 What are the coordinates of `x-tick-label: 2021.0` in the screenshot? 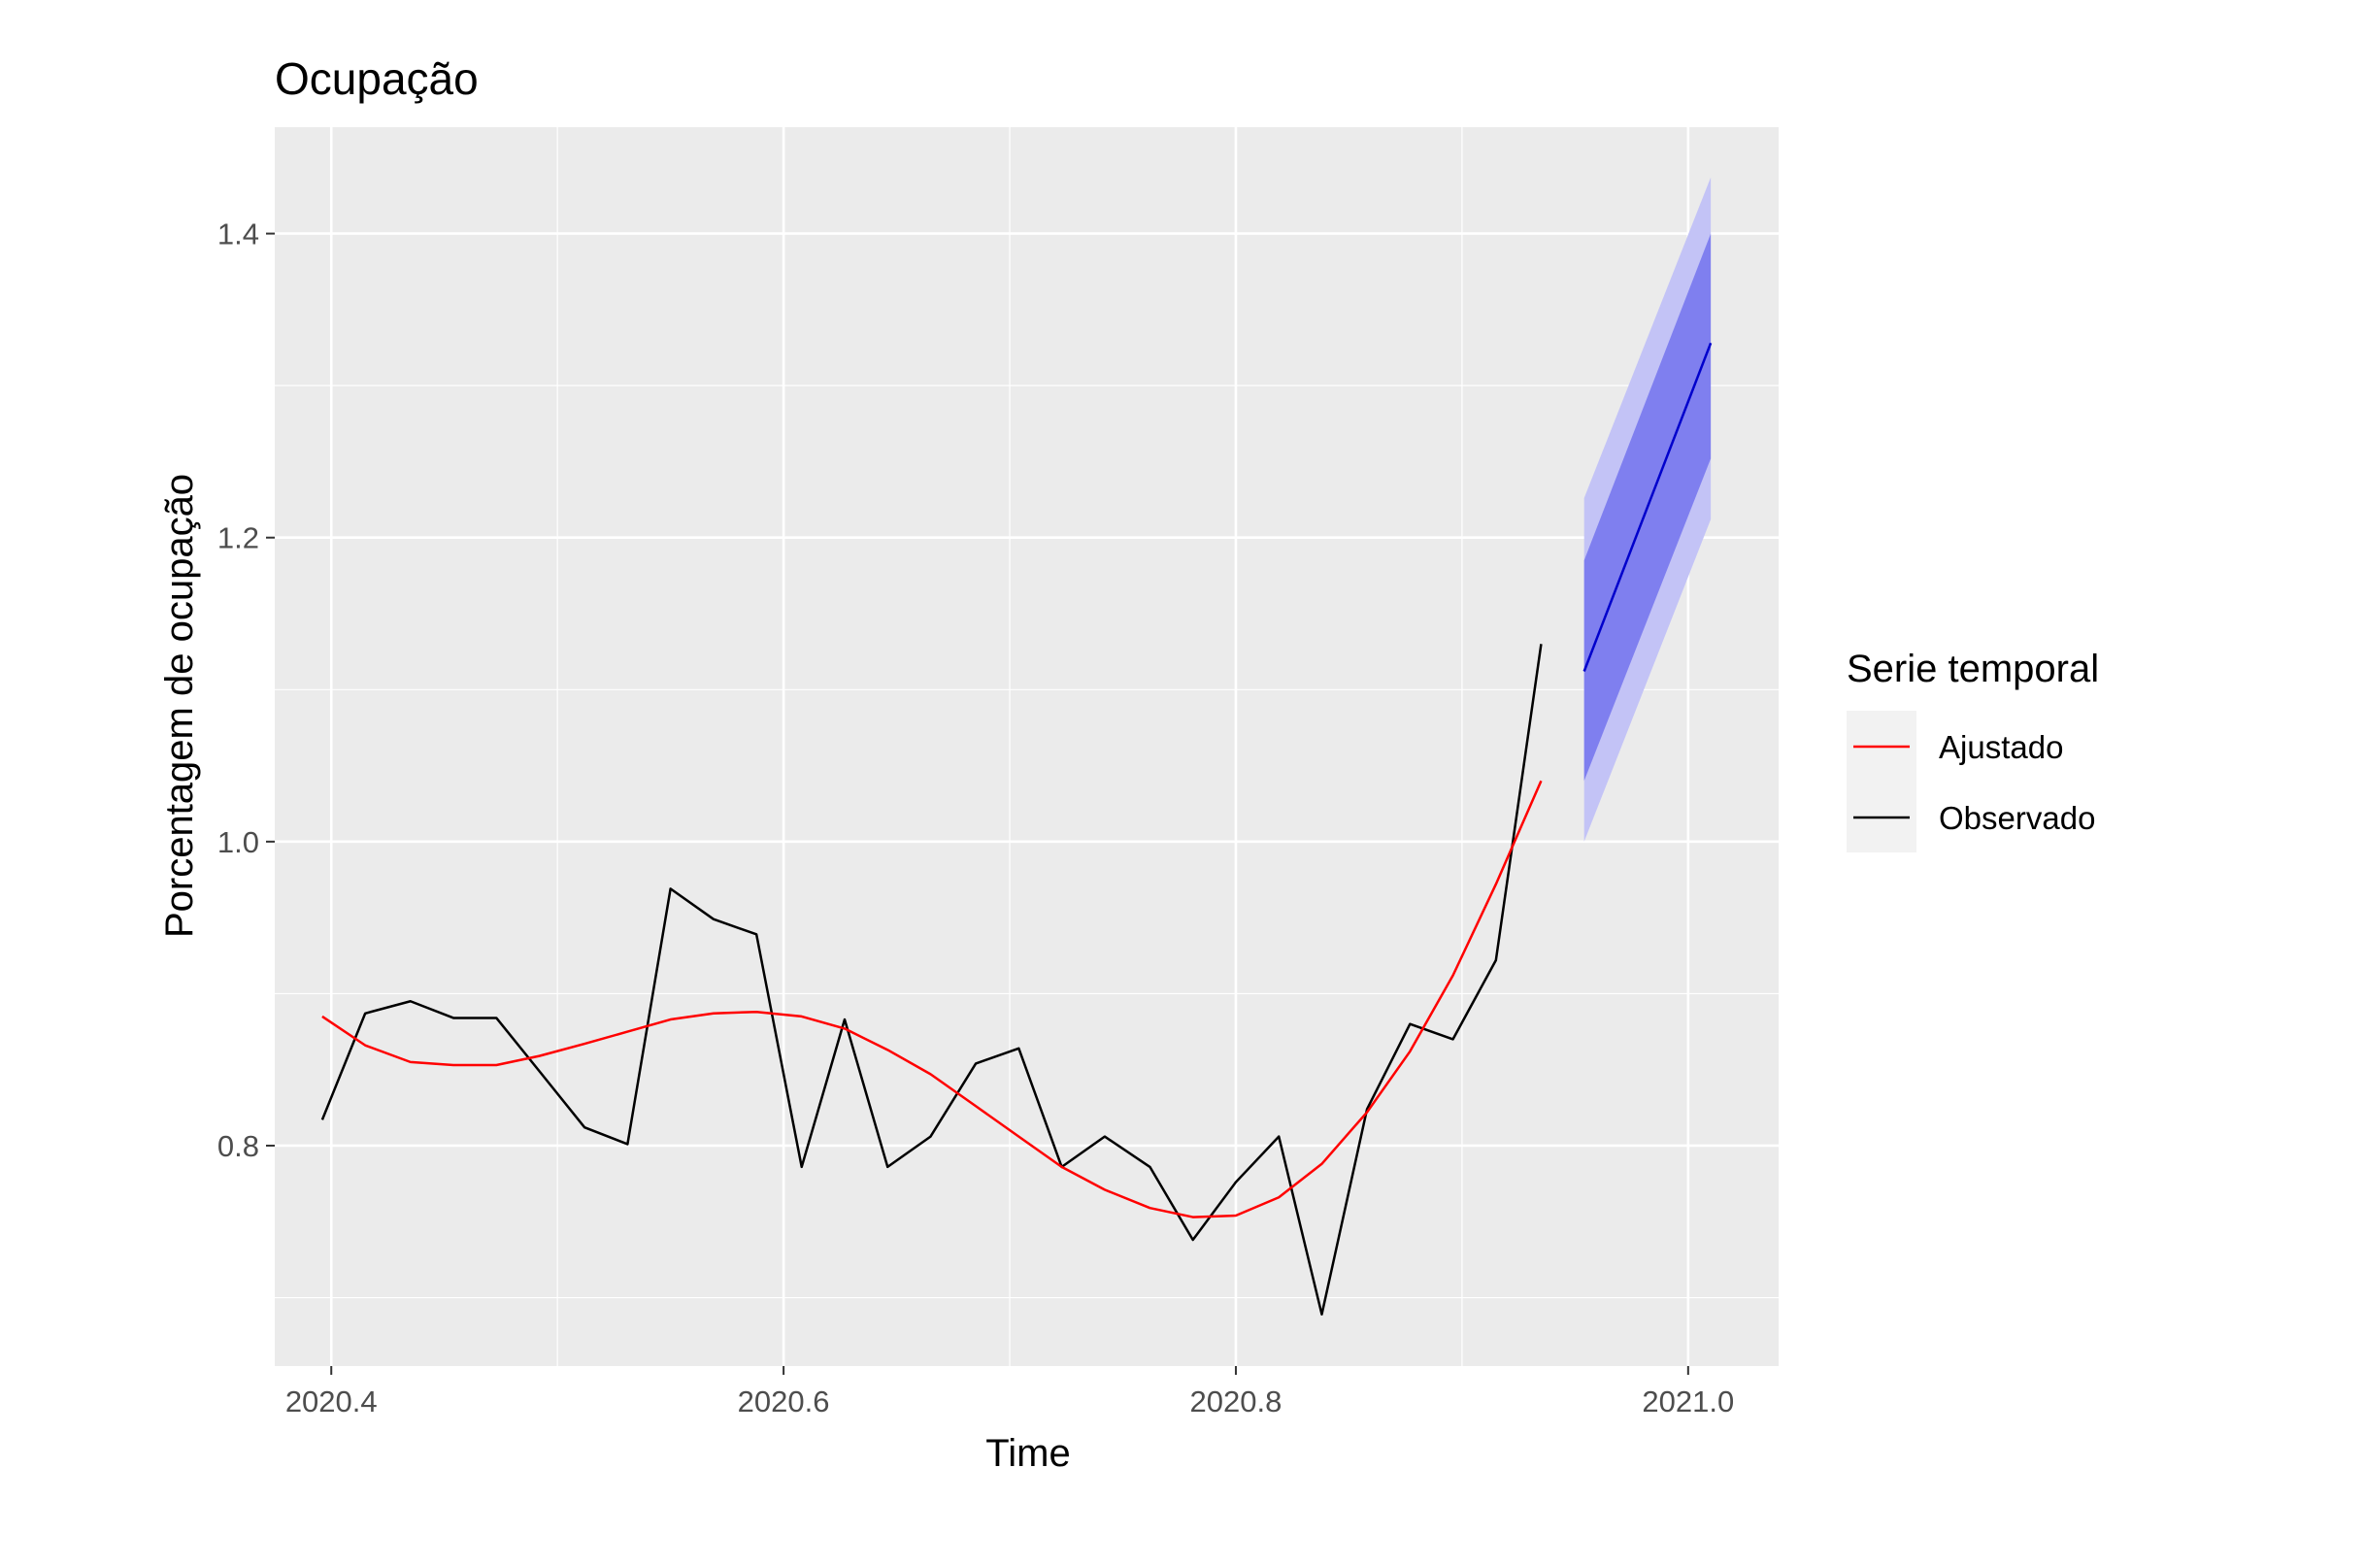 It's located at (1688, 1402).